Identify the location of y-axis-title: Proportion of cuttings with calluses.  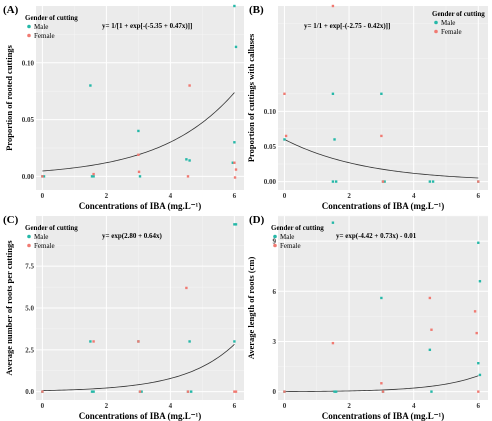
(251, 97).